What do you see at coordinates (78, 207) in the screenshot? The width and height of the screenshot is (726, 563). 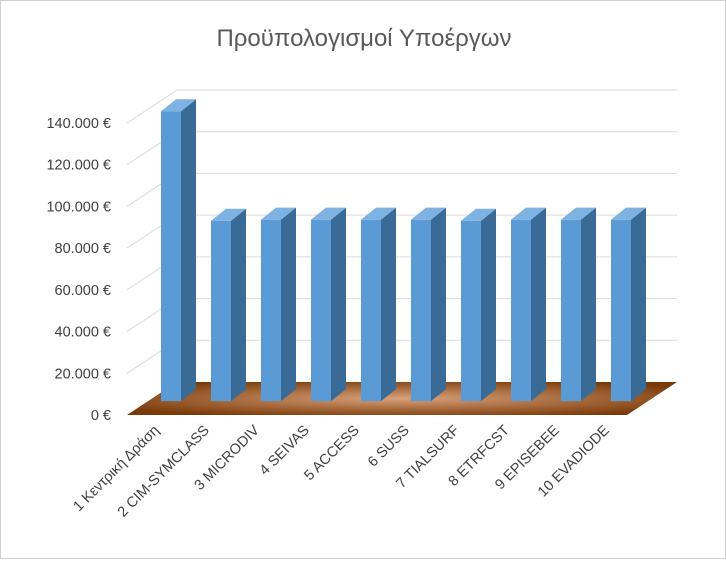 I see `y-tick-label: 100.000 €` at bounding box center [78, 207].